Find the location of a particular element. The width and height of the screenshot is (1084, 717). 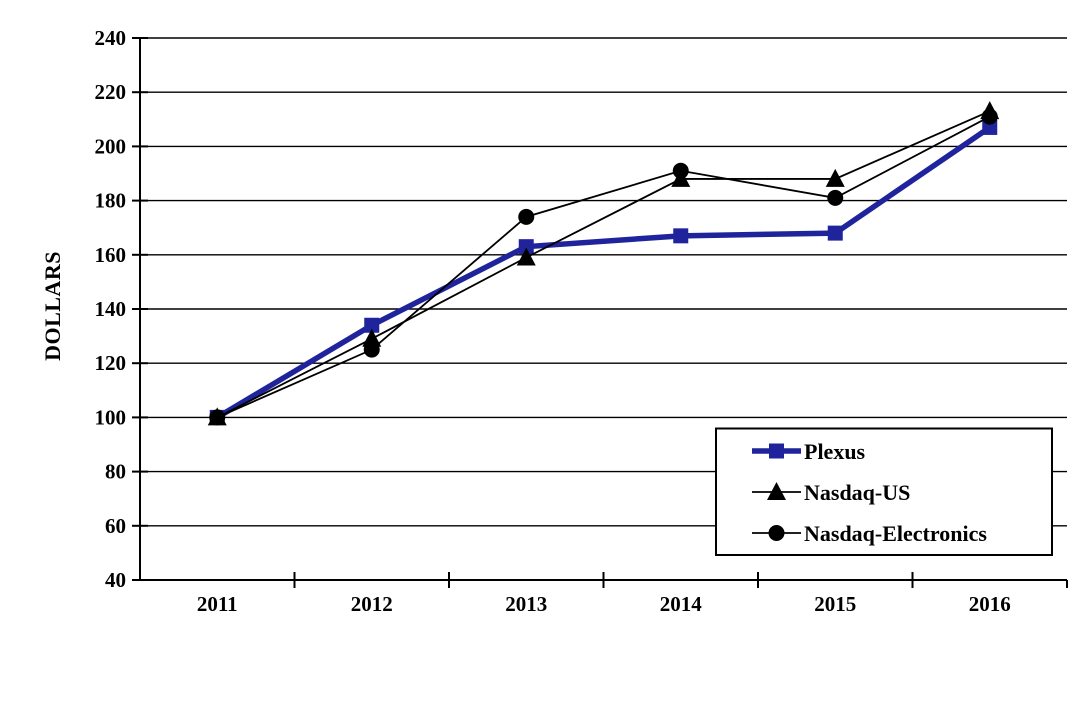

legend-label: Plexus is located at coordinates (835, 451).